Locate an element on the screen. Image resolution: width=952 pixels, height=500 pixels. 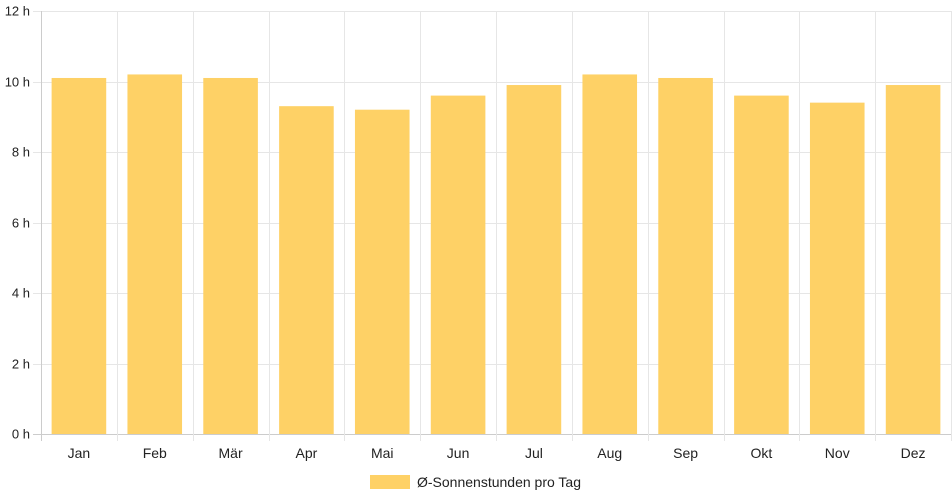
x-tick-label: Jul is located at coordinates (534, 453).